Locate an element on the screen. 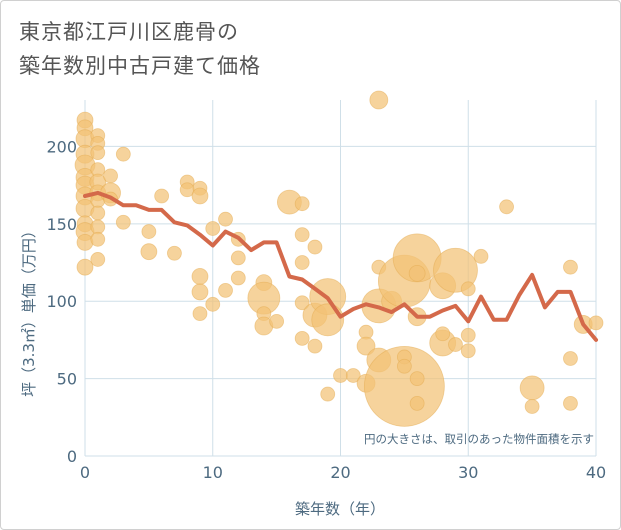 Image resolution: width=621 pixels, height=530 pixels. y-axis-label: 坪（3.3㎡）単価（万円） is located at coordinates (29, 310).